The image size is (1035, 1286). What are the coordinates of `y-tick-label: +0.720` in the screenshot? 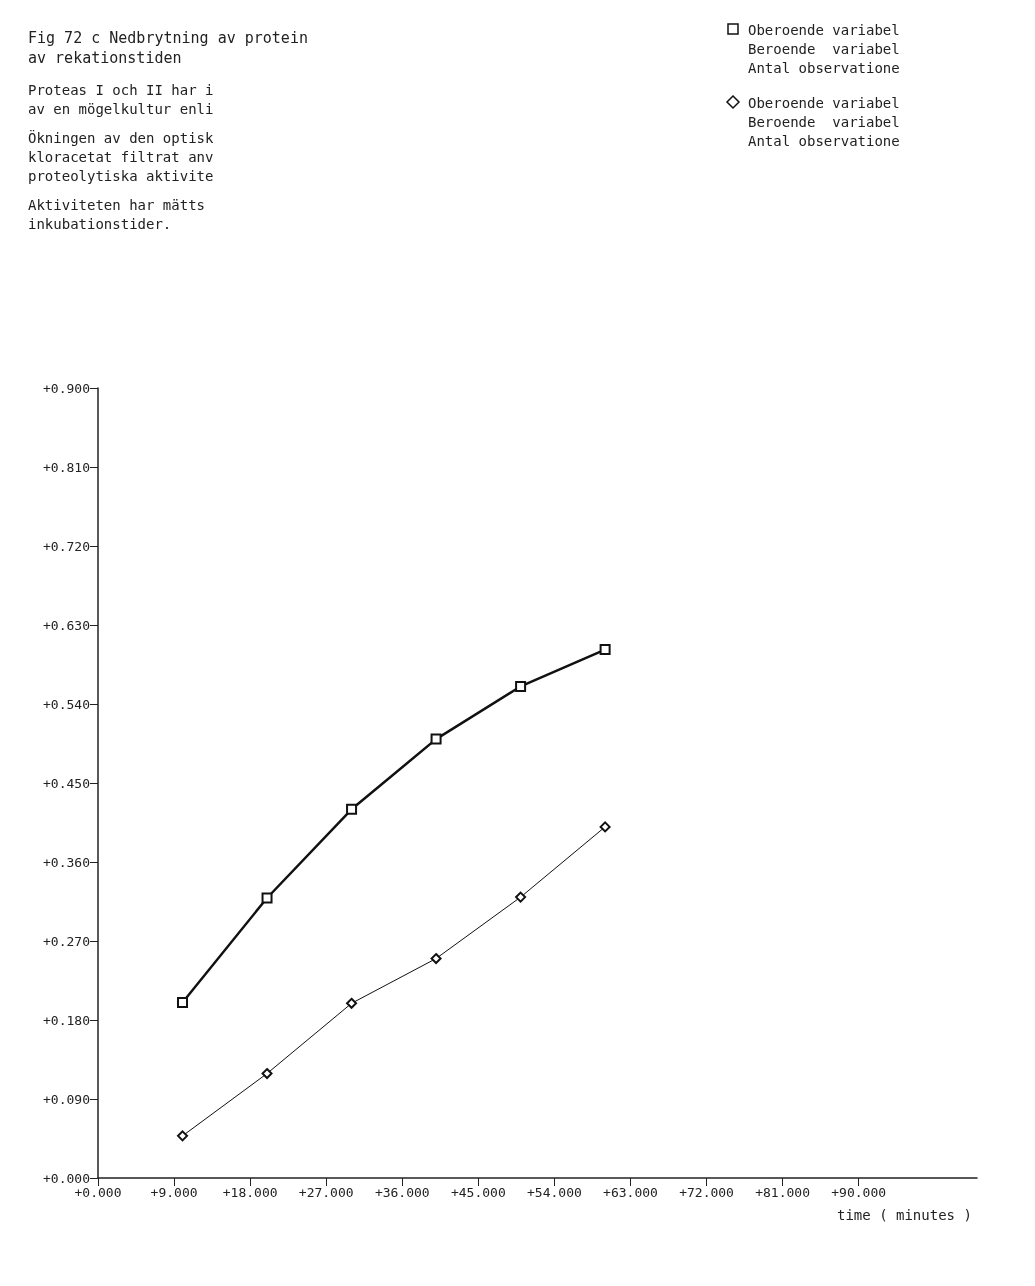 It's located at (66, 546).